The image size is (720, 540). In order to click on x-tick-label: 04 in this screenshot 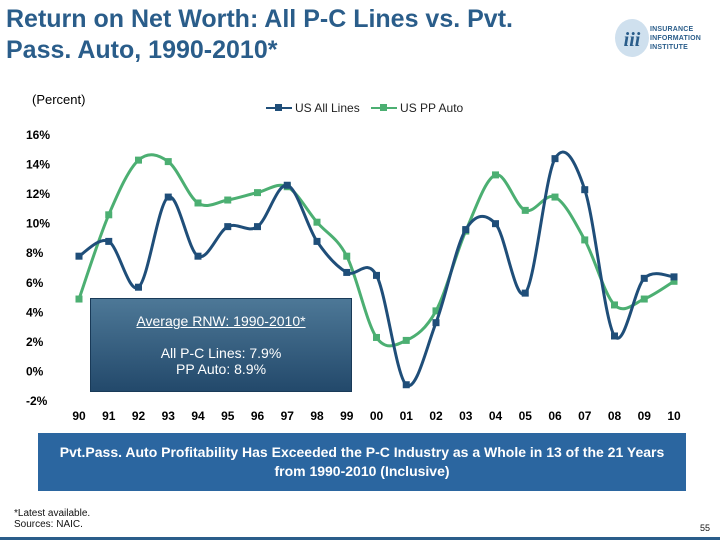, I will do `click(496, 416)`.